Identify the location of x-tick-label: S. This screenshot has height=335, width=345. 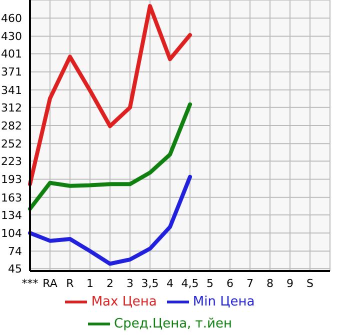
(310, 283).